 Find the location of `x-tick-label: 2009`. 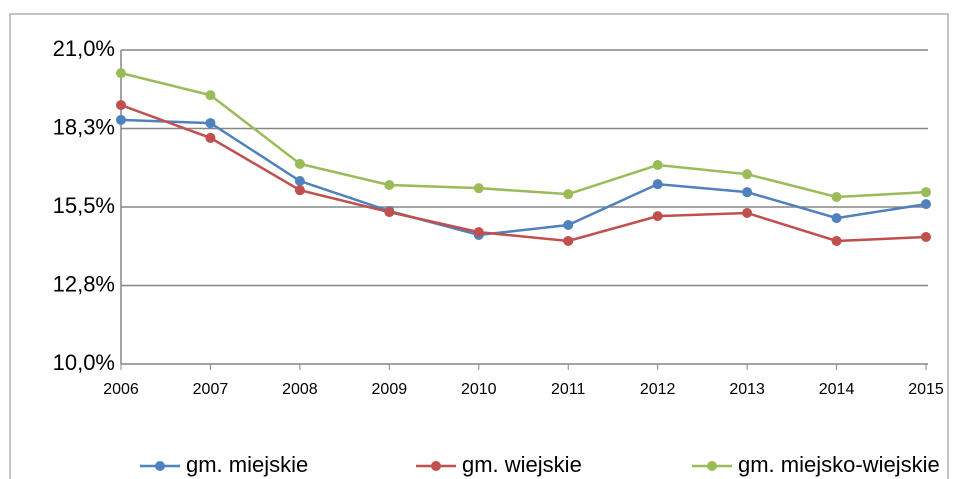

x-tick-label: 2009 is located at coordinates (390, 389).